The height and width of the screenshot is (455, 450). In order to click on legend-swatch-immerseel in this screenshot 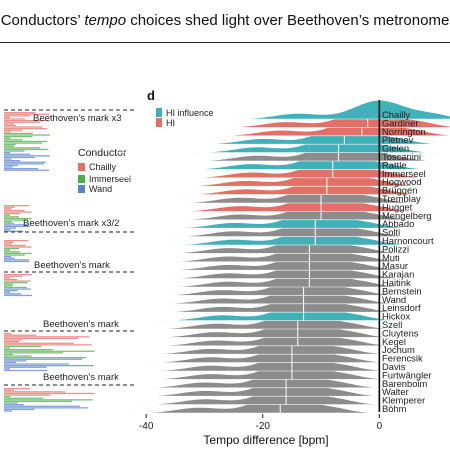, I will do `click(81, 179)`.